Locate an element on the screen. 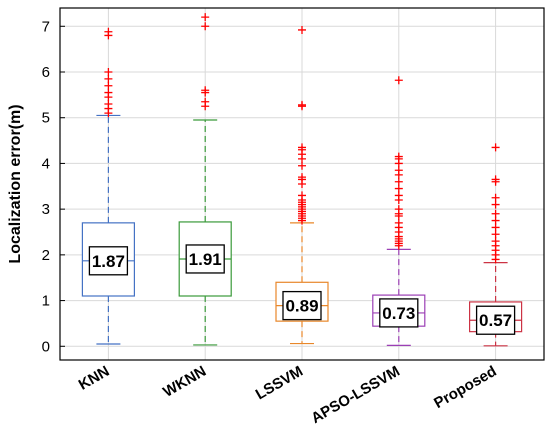 This screenshot has width=550, height=448. box-knn: 1.87 is located at coordinates (108, 186).